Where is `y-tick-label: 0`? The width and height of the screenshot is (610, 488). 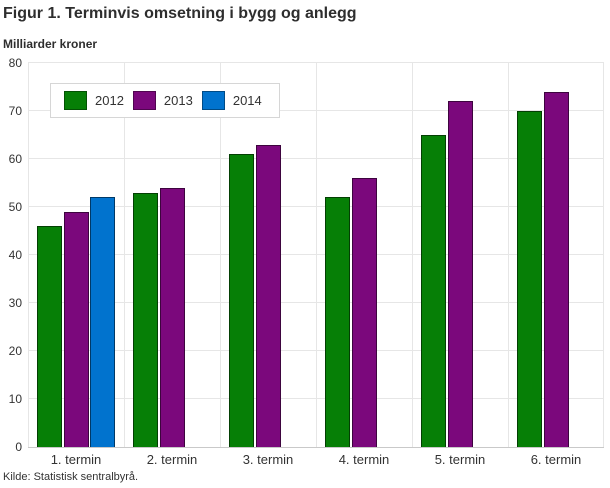
y-tick-label: 0 is located at coordinates (18, 447).